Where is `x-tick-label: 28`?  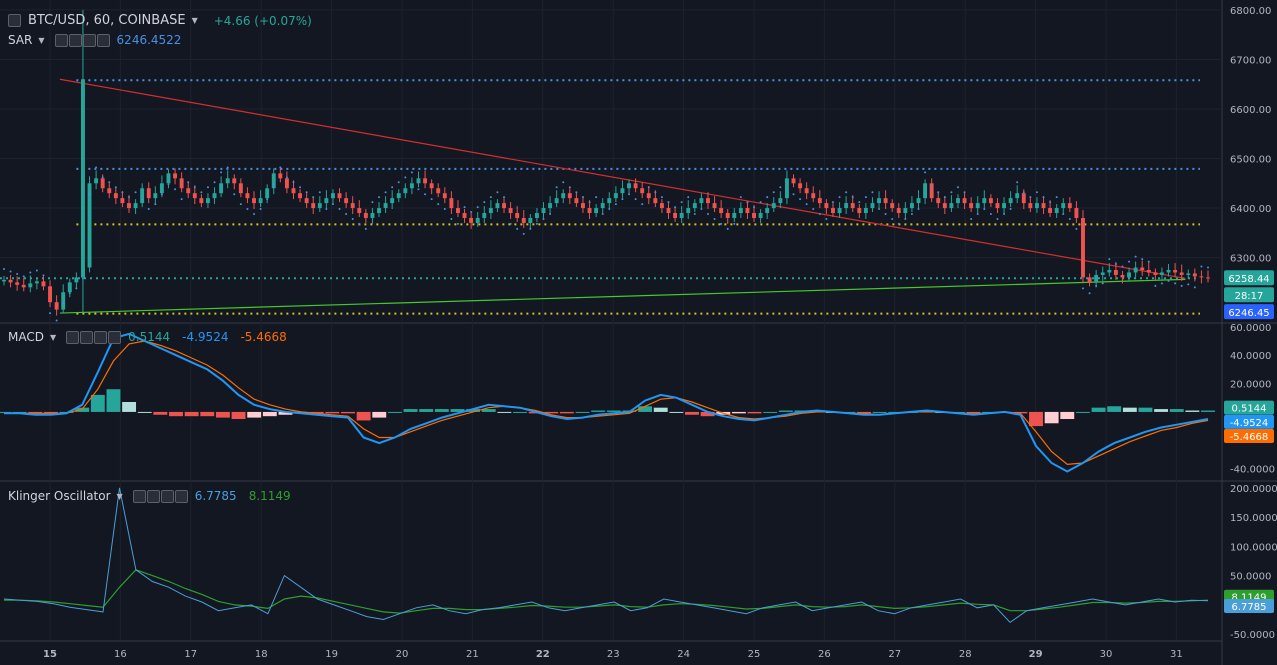 x-tick-label: 28 is located at coordinates (965, 654).